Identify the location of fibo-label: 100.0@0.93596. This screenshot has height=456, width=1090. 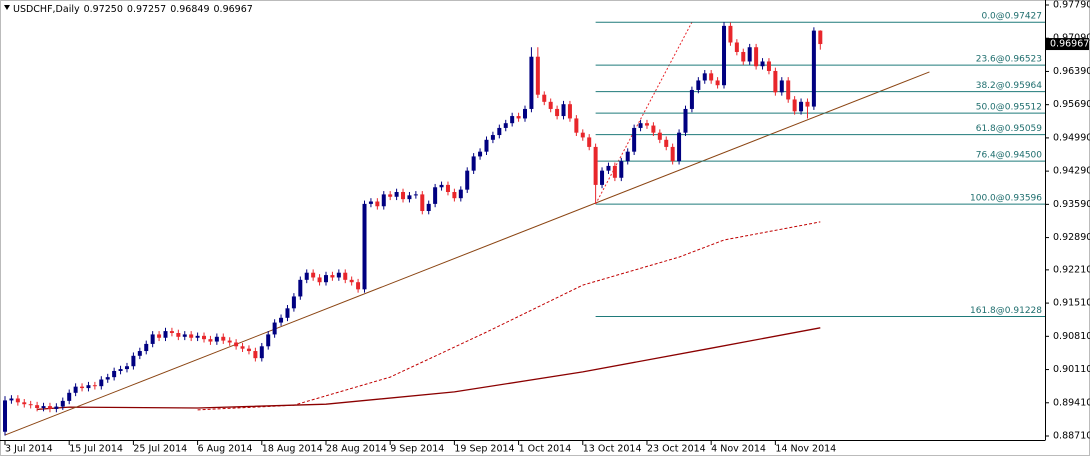
(1006, 199).